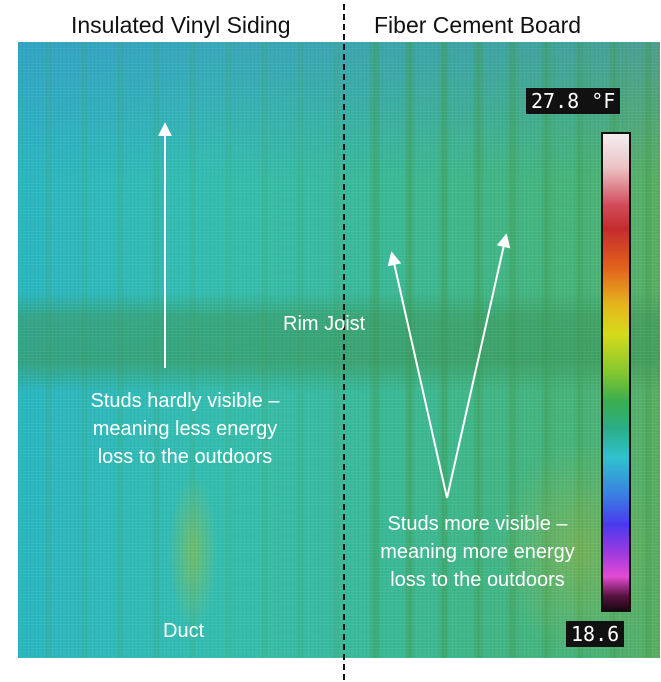  I want to click on section-divider, so click(344, 342).